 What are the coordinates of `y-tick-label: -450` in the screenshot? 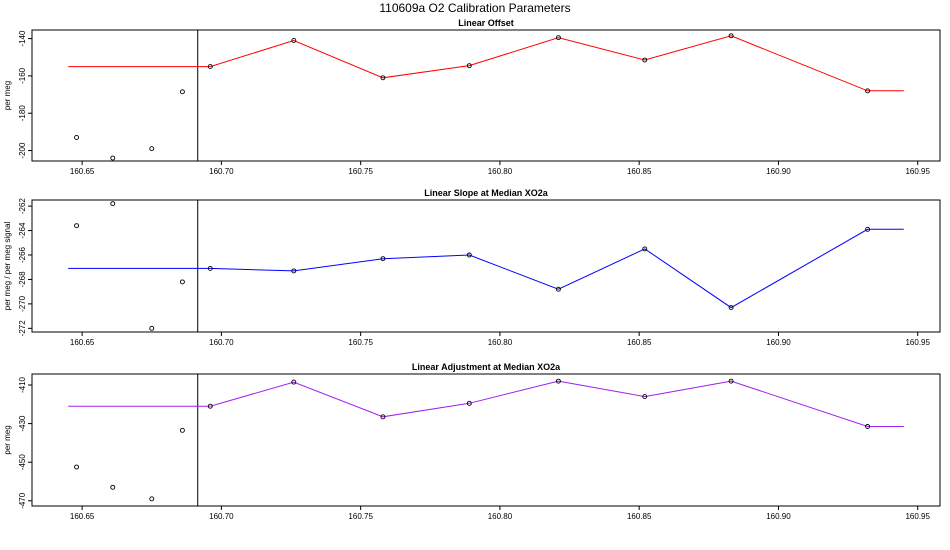 It's located at (22, 462).